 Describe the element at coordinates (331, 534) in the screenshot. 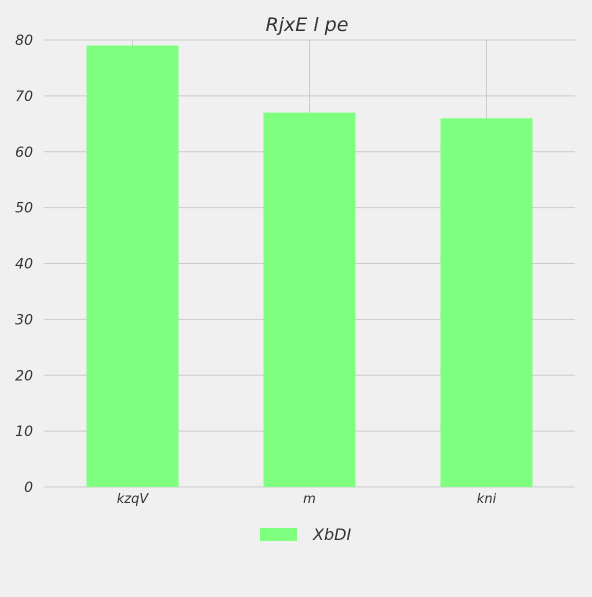

I see `legend-label: XbDI` at that location.